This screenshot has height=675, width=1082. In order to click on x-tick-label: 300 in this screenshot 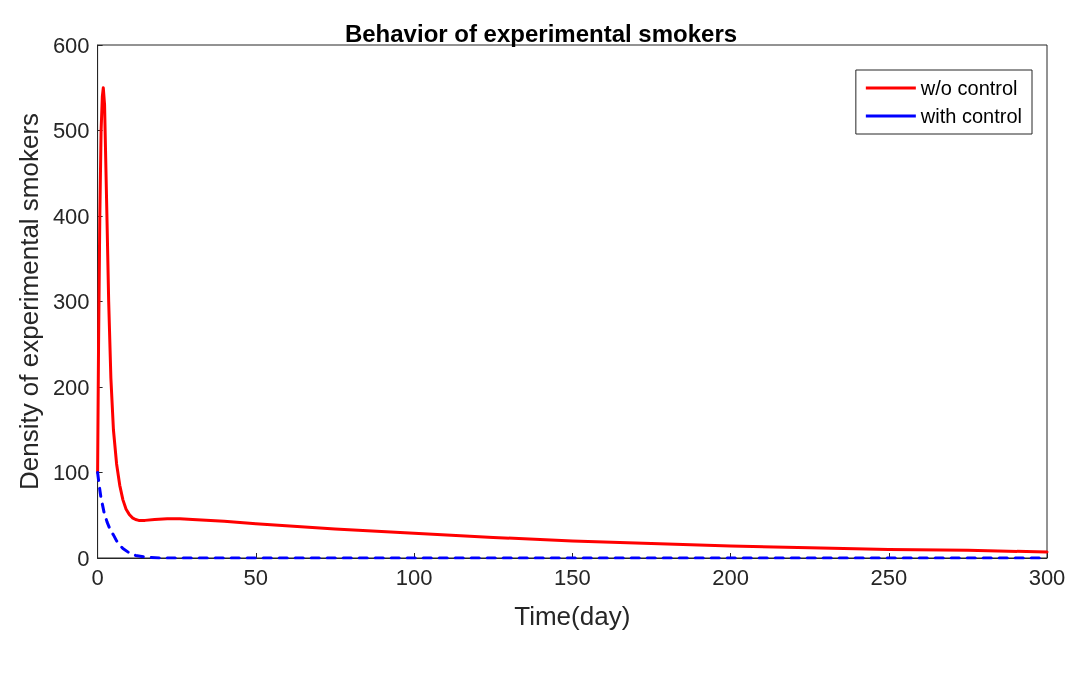, I will do `click(1047, 577)`.